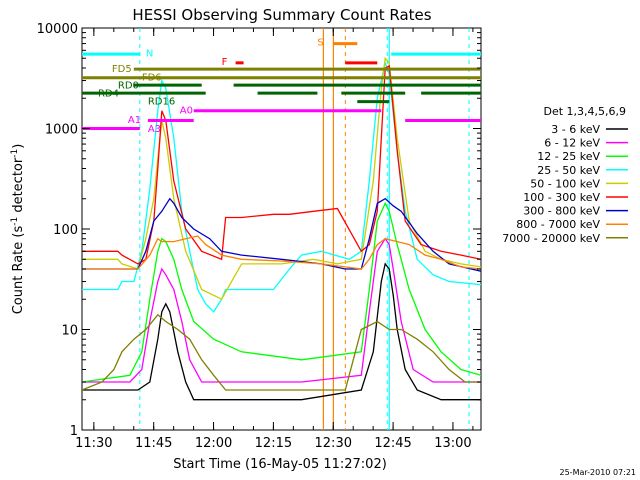  What do you see at coordinates (65, 230) in the screenshot?
I see `y-tick-label-100: 100` at bounding box center [65, 230].